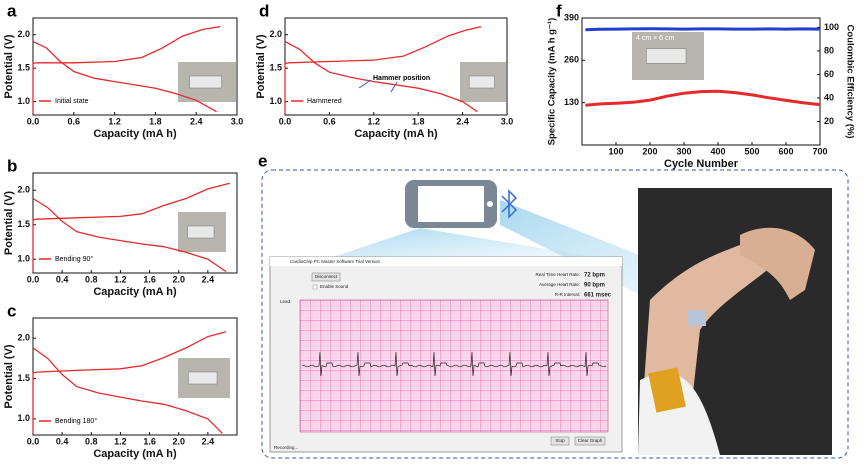 The width and height of the screenshot is (867, 472). I want to click on y2-tick-label: 100, so click(831, 27).